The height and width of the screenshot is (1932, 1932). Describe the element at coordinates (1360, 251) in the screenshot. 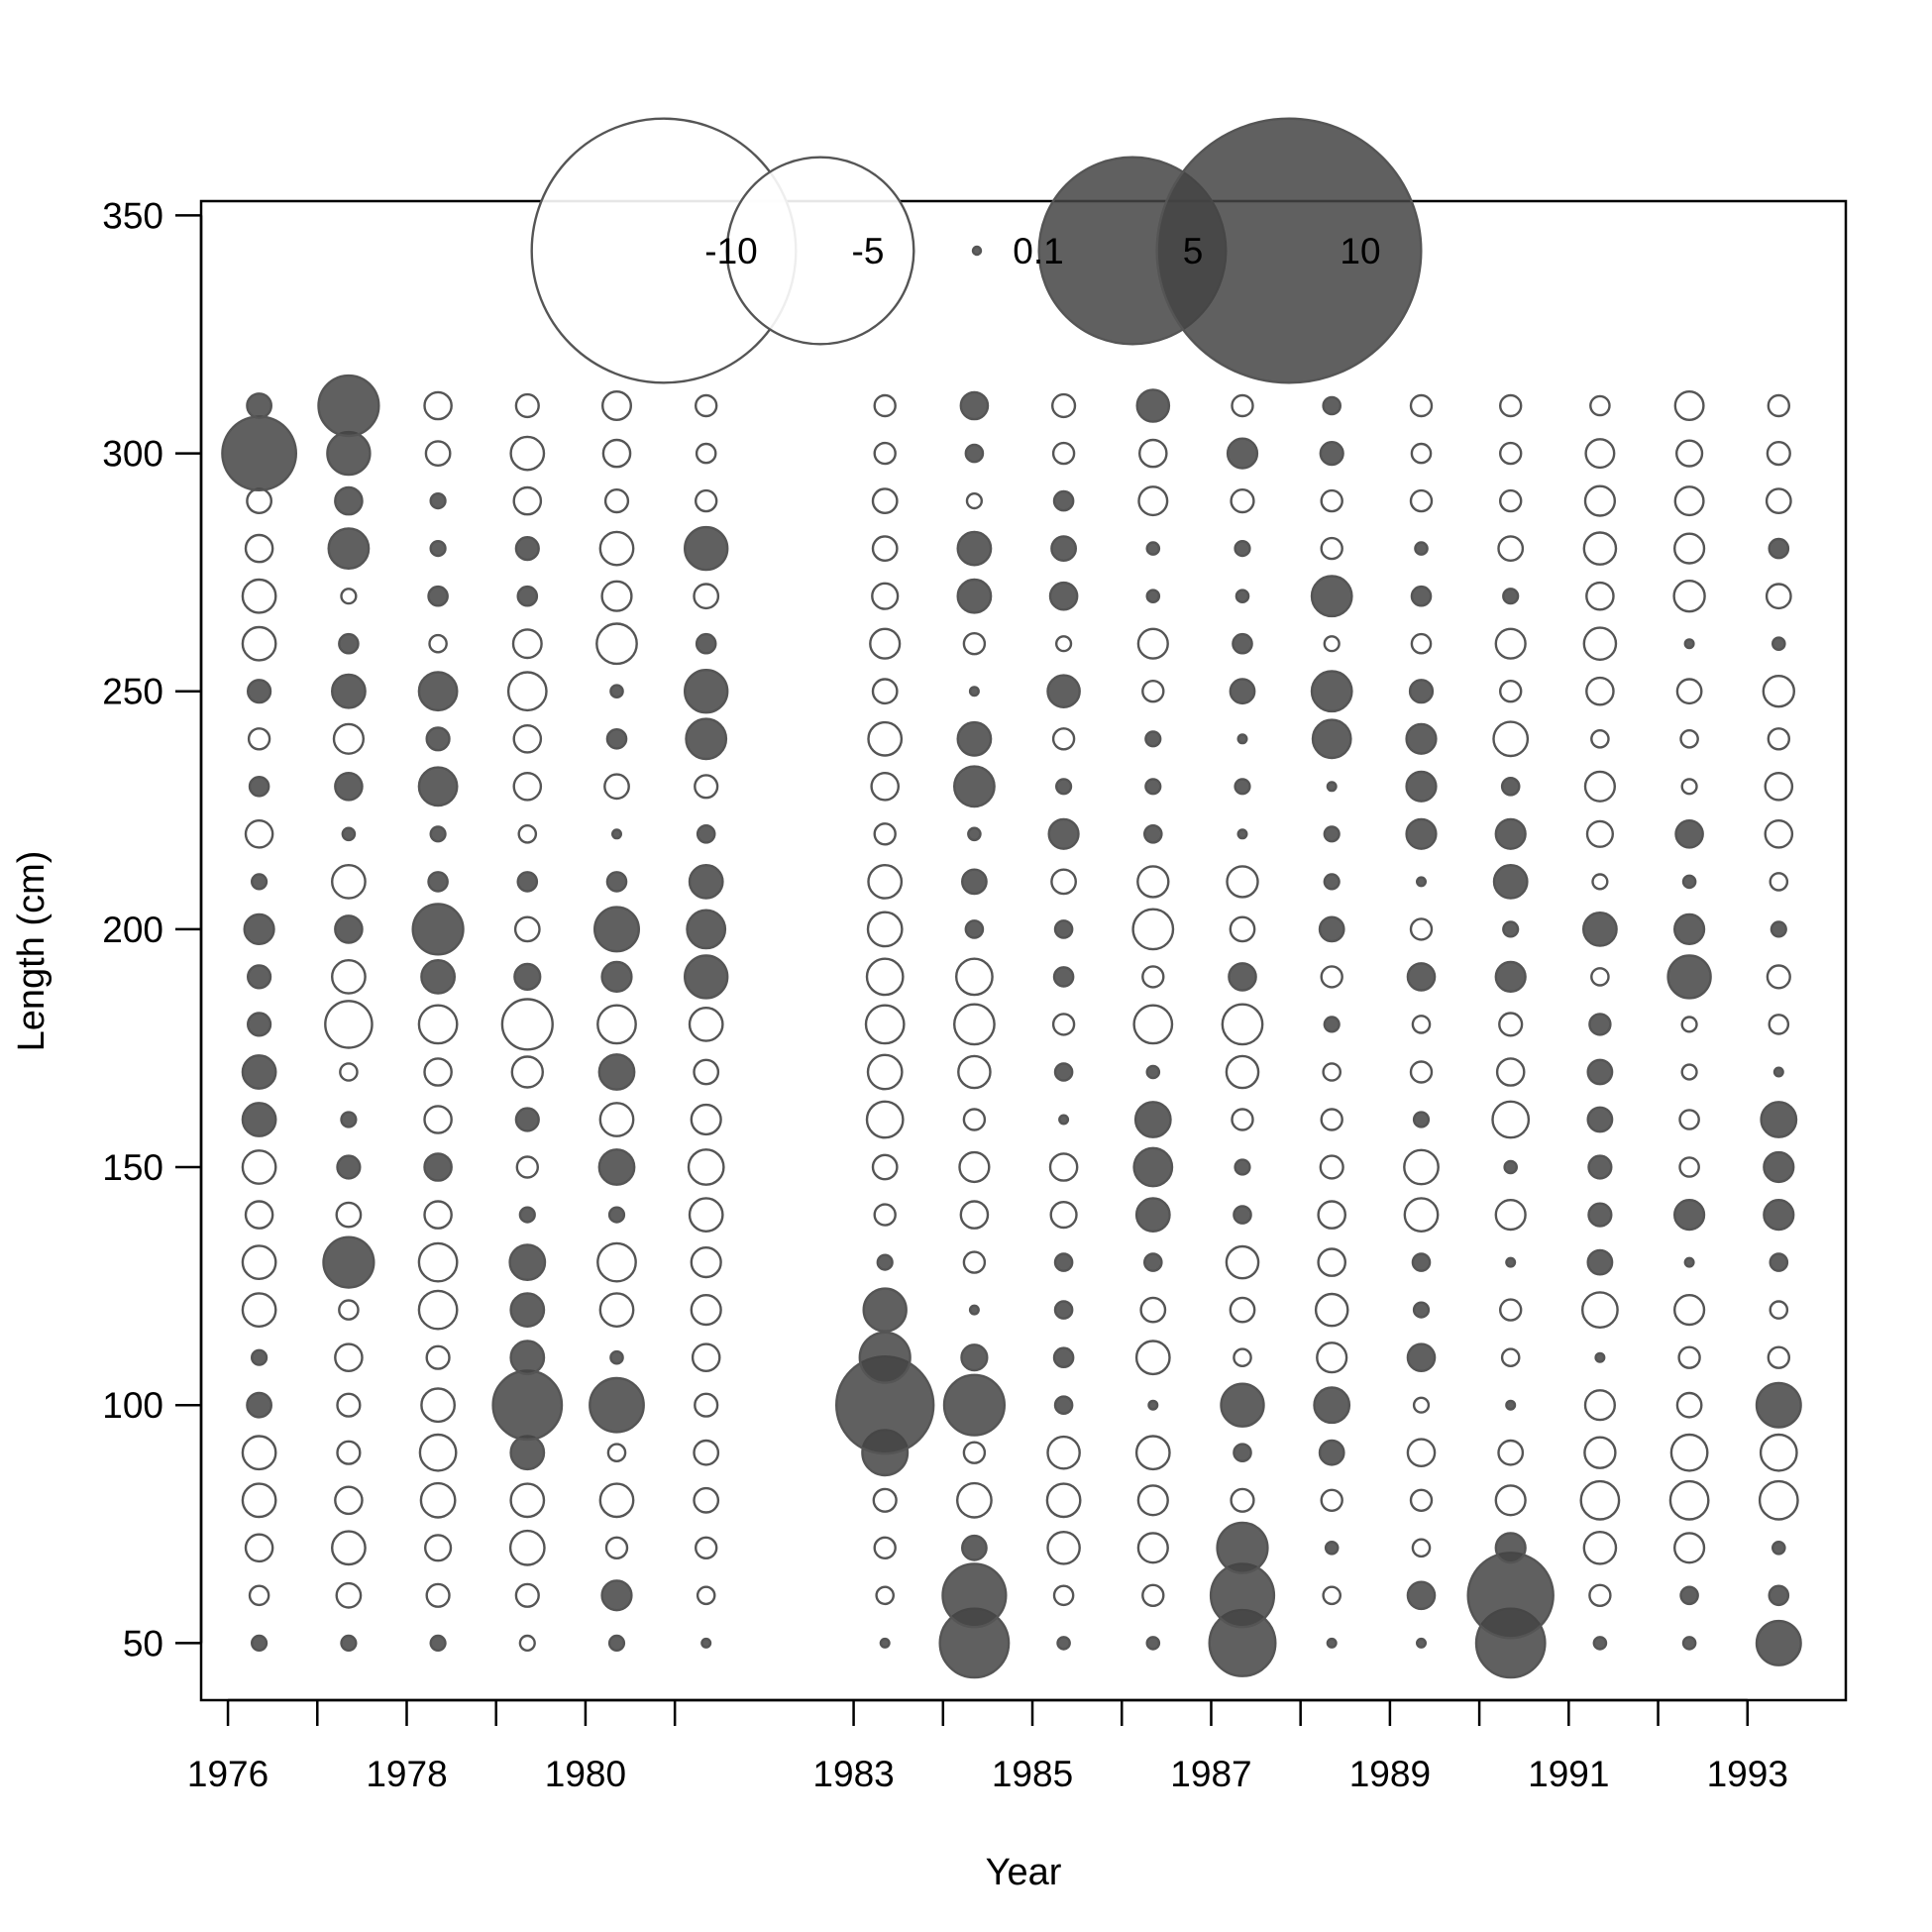

I see `legend-label: 10` at that location.